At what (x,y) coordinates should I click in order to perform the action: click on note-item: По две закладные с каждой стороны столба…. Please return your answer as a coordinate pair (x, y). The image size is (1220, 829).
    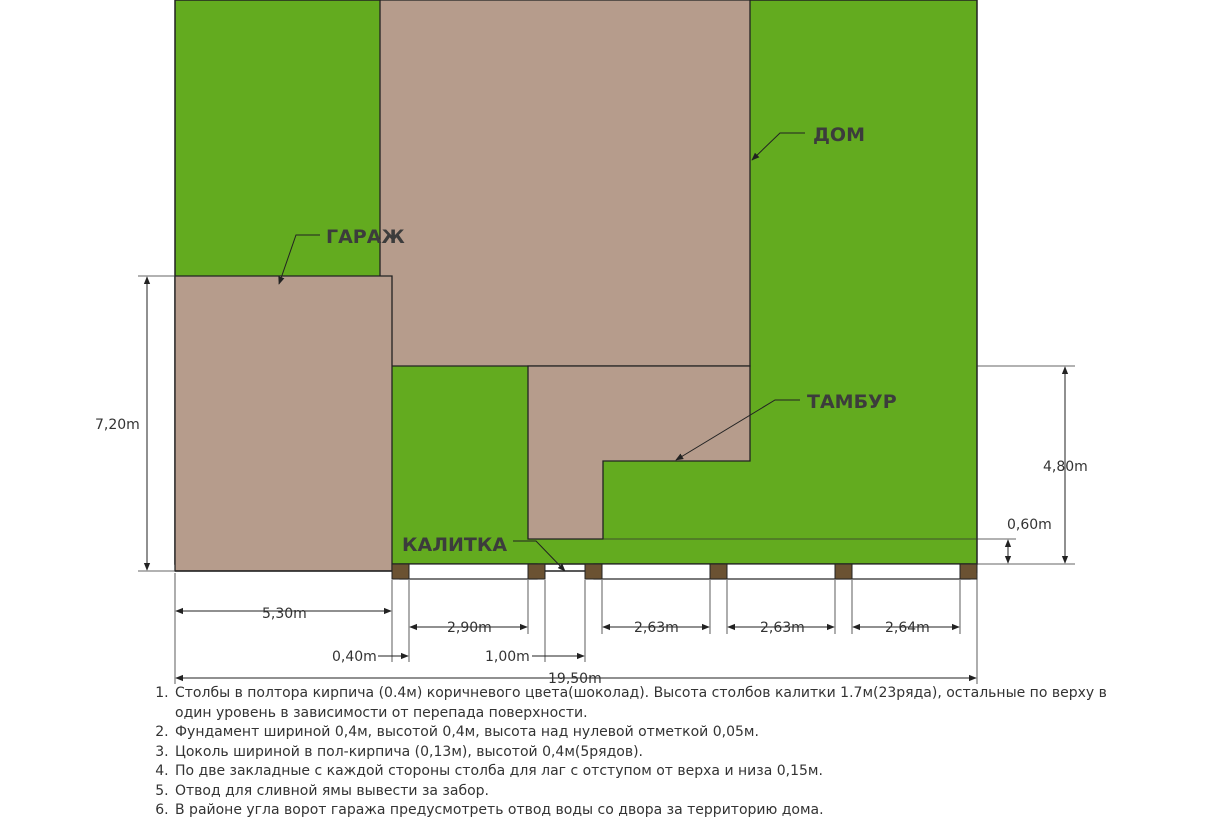
    Looking at the image, I should click on (643, 772).